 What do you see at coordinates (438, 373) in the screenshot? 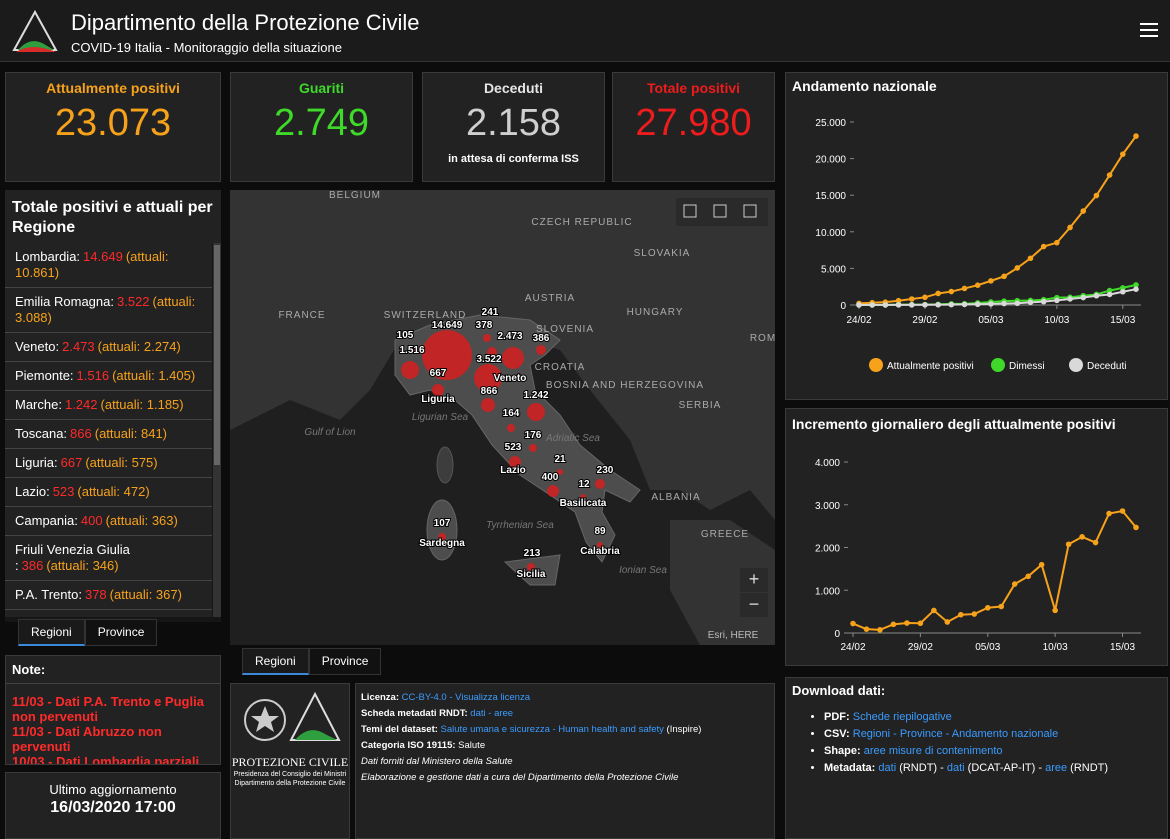
I see `bubble-label: 667` at bounding box center [438, 373].